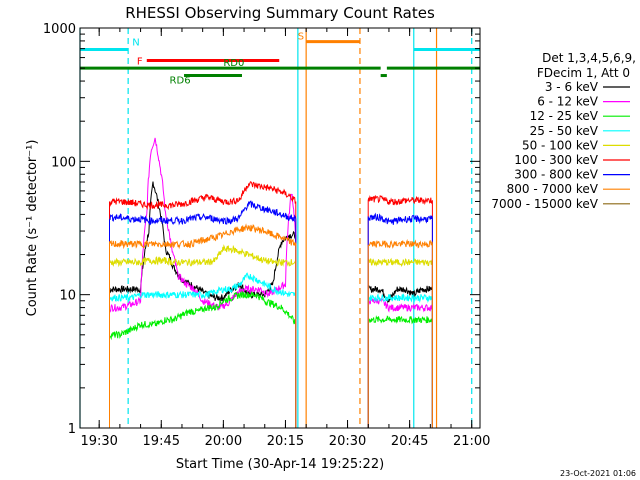 The width and height of the screenshot is (640, 480). Describe the element at coordinates (280, 464) in the screenshot. I see `x-axis-label: Start Time (30-Apr-14 19:25:22)` at that location.